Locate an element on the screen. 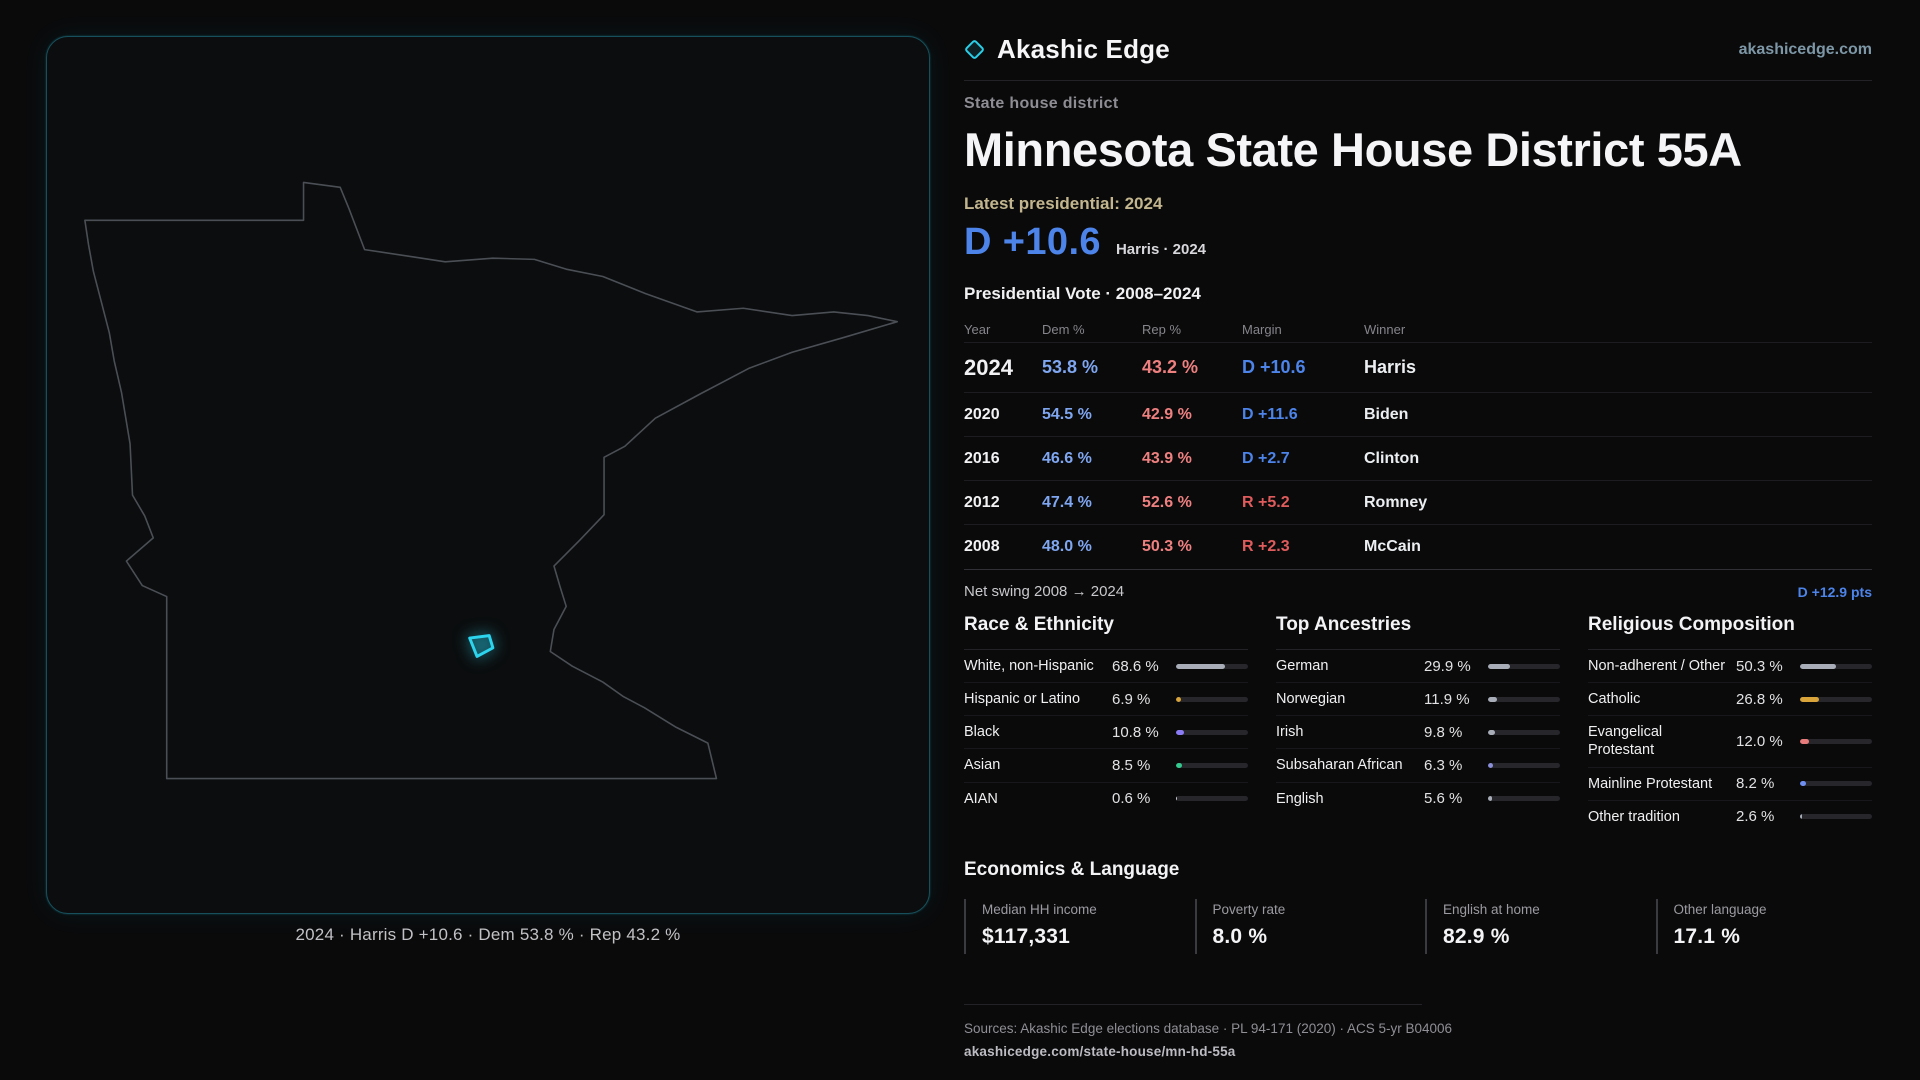 Image resolution: width=1920 pixels, height=1080 pixels. demo-value: 26.8 % is located at coordinates (1759, 699).